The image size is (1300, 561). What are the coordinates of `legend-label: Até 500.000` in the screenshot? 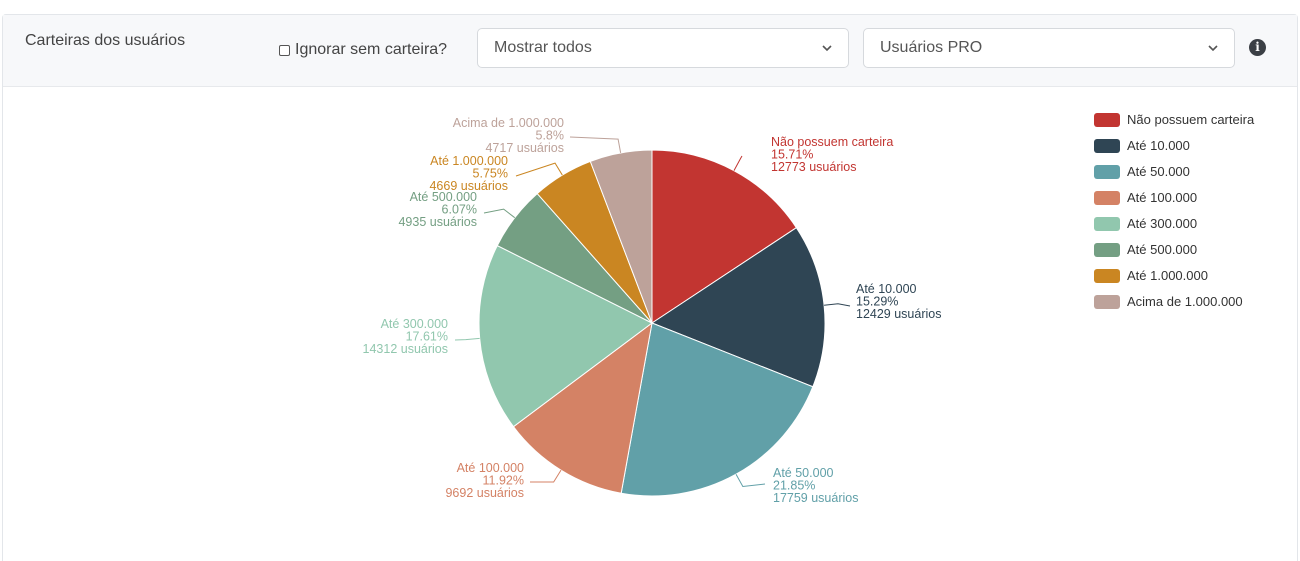 It's located at (1162, 249).